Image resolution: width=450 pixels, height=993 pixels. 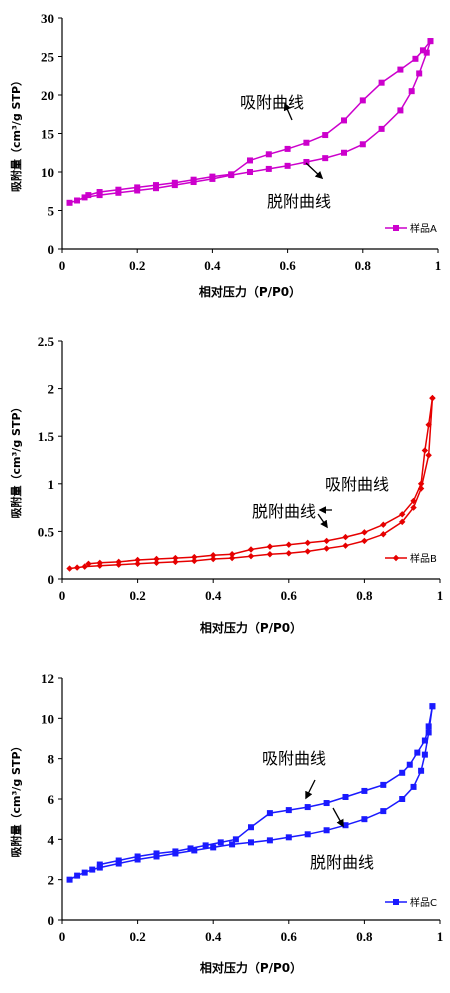 I want to click on y-tick-label: 30, so click(x=47, y=18).